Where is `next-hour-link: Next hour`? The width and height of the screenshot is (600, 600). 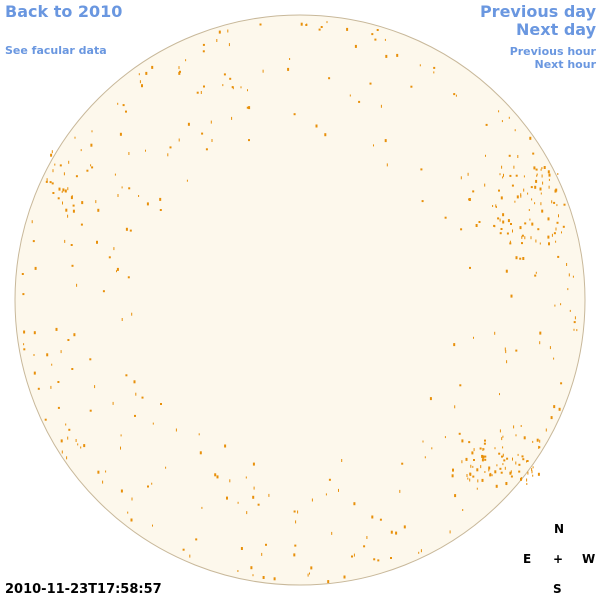 next-hour-link: Next hour is located at coordinates (565, 64).